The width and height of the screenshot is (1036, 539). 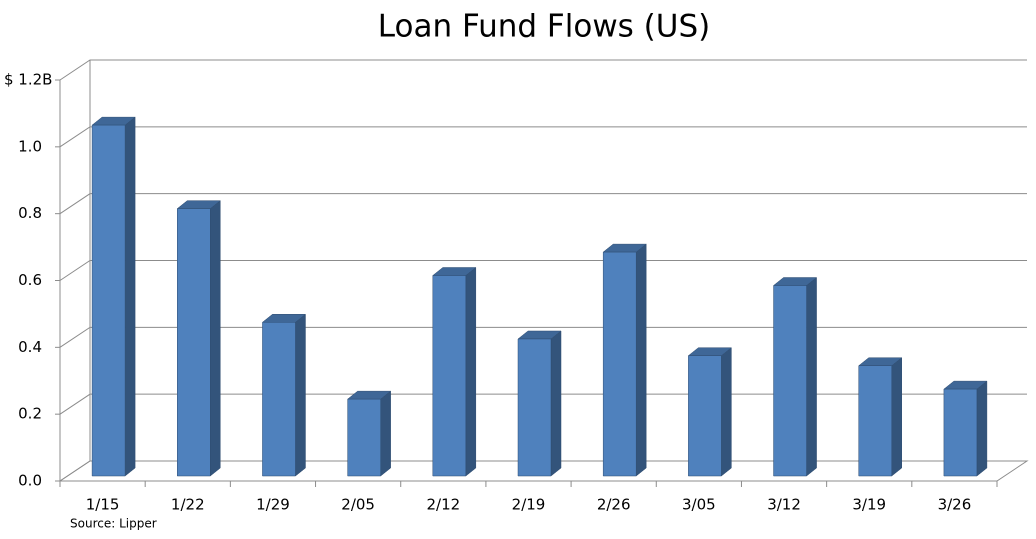 What do you see at coordinates (113, 524) in the screenshot?
I see `source-note: Source: Lipper` at bounding box center [113, 524].